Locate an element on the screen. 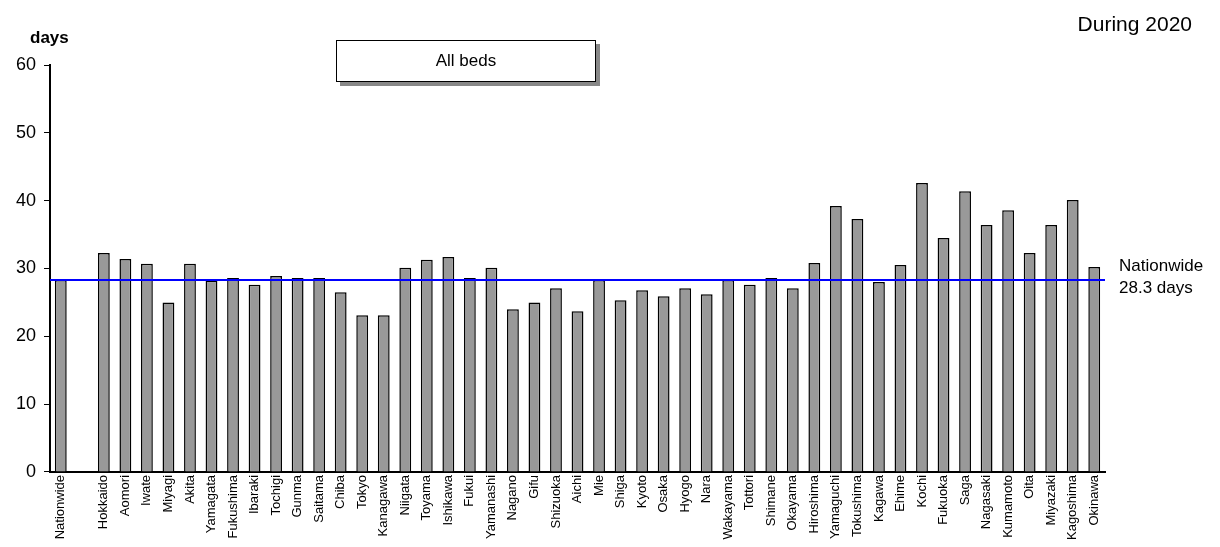 Image resolution: width=1220 pixels, height=547 pixels. x-tick-label: Yamanashi is located at coordinates (490, 507).